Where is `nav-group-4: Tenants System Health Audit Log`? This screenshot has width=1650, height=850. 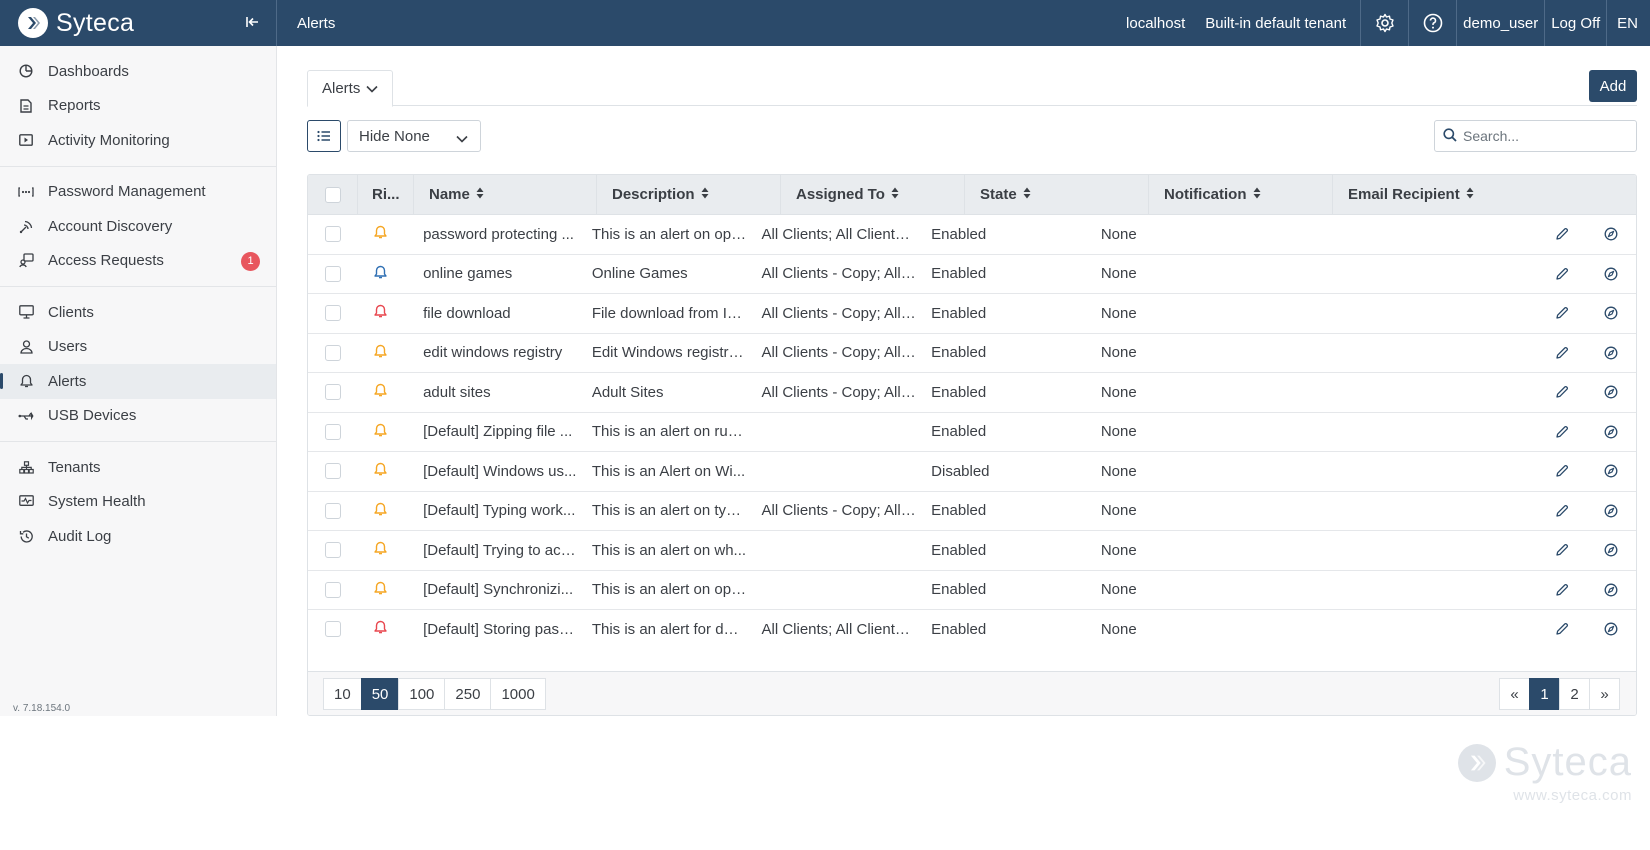 nav-group-4: Tenants System Health Audit Log is located at coordinates (138, 502).